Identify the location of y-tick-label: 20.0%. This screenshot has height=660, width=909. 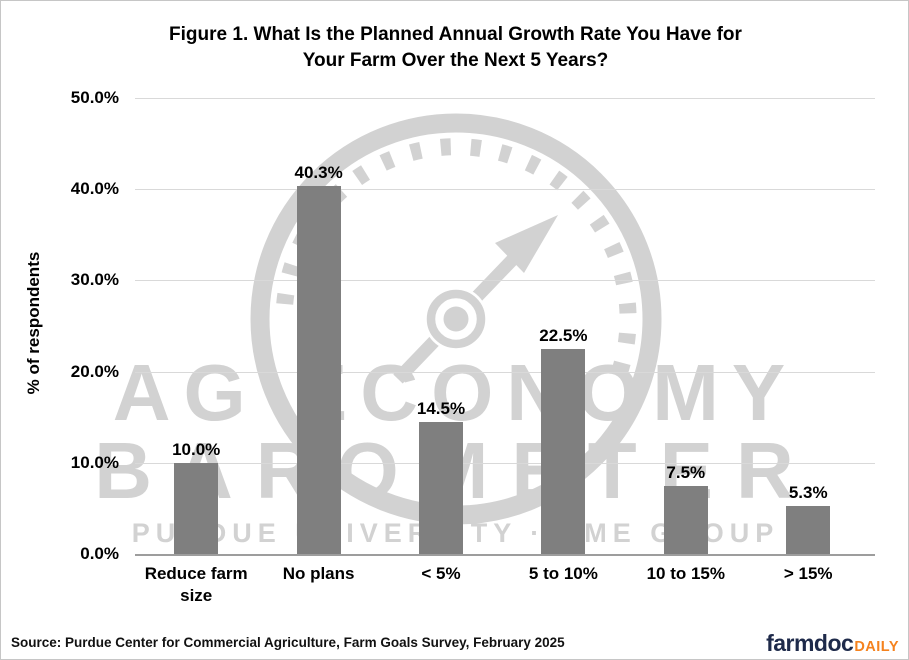
(94, 371).